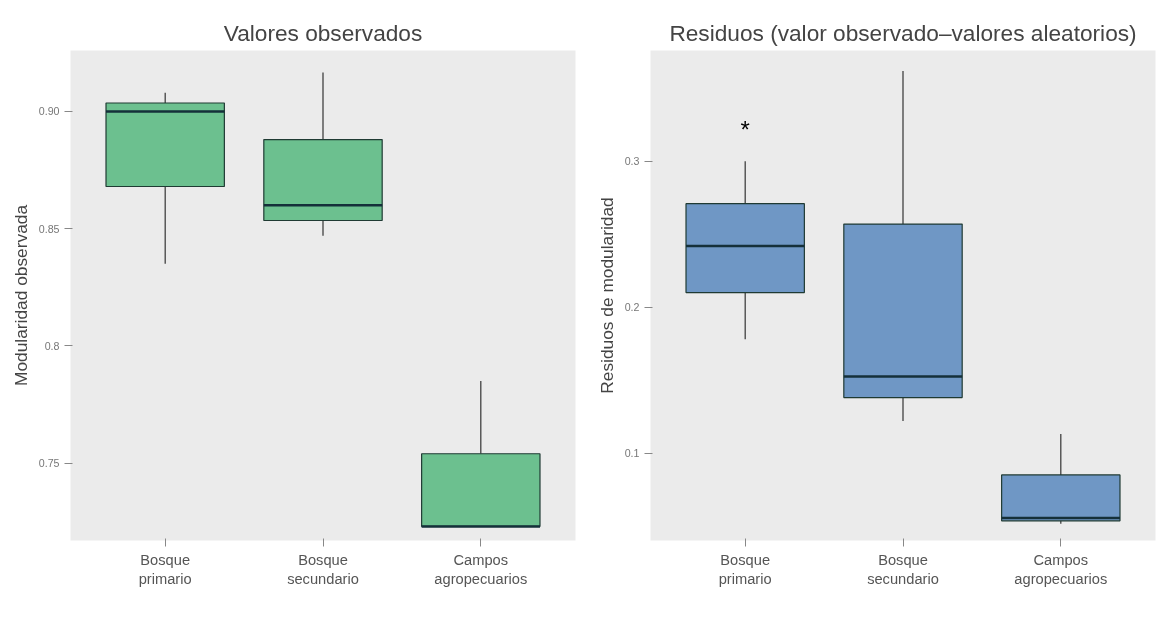 The width and height of the screenshot is (1169, 617). What do you see at coordinates (52, 345) in the screenshot?
I see `y-tick-label: 0.8` at bounding box center [52, 345].